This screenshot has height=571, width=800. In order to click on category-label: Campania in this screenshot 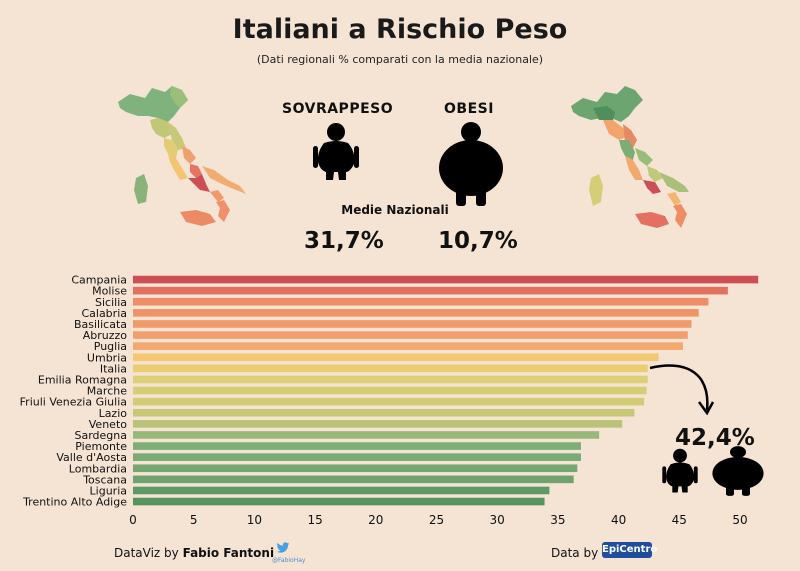, I will do `click(99, 280)`.